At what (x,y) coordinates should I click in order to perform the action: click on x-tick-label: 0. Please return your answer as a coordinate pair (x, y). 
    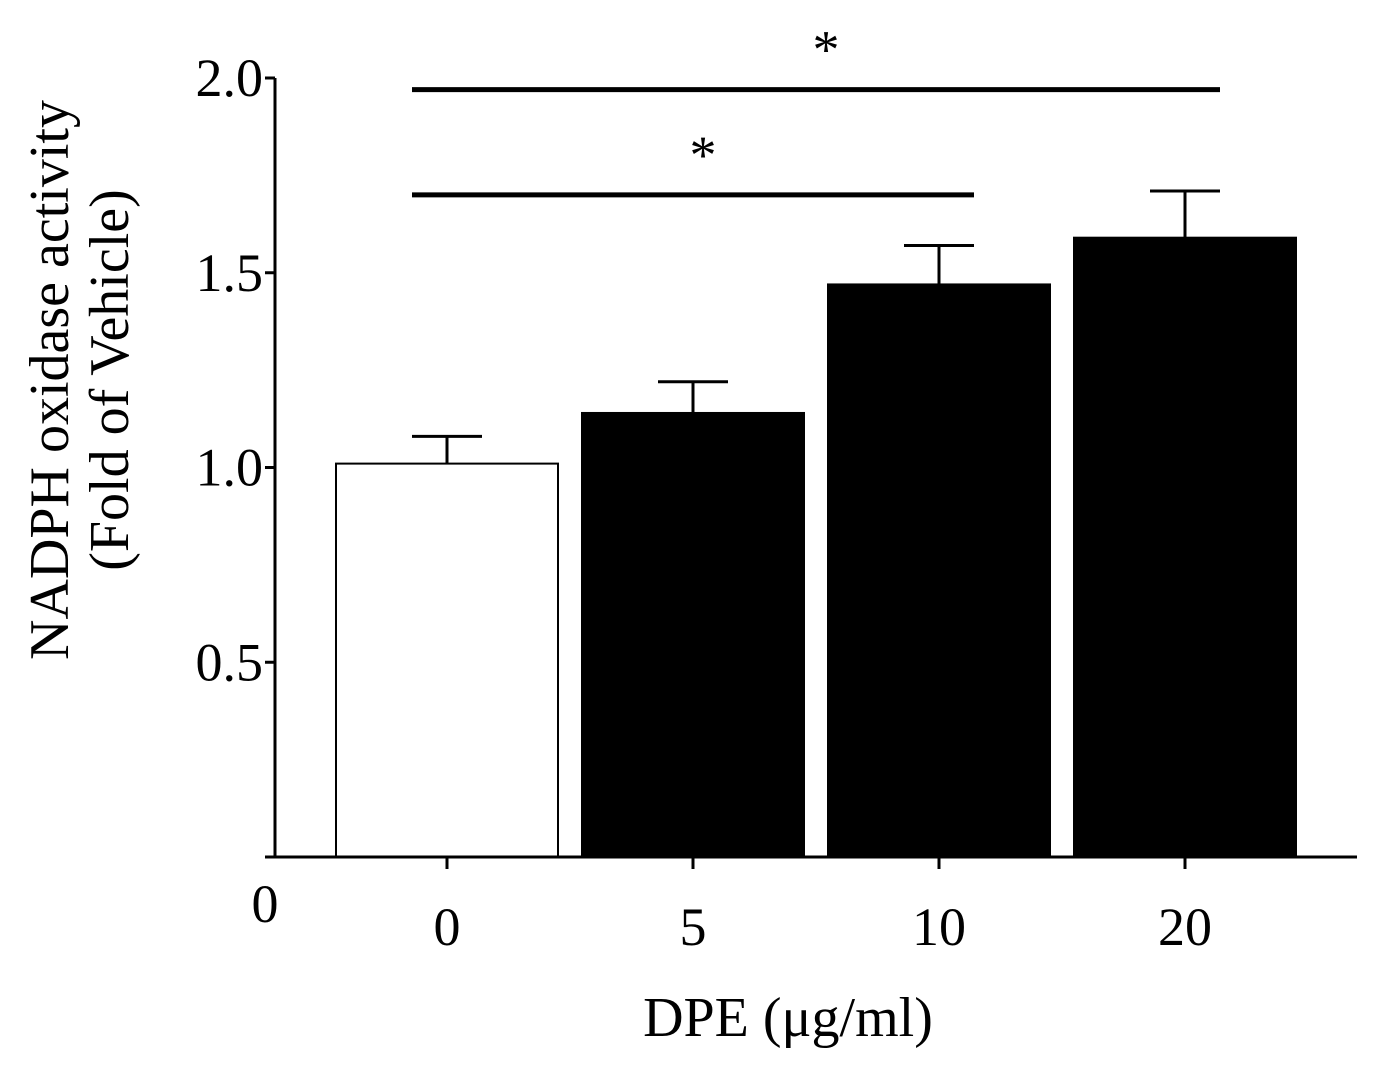
    Looking at the image, I should click on (447, 927).